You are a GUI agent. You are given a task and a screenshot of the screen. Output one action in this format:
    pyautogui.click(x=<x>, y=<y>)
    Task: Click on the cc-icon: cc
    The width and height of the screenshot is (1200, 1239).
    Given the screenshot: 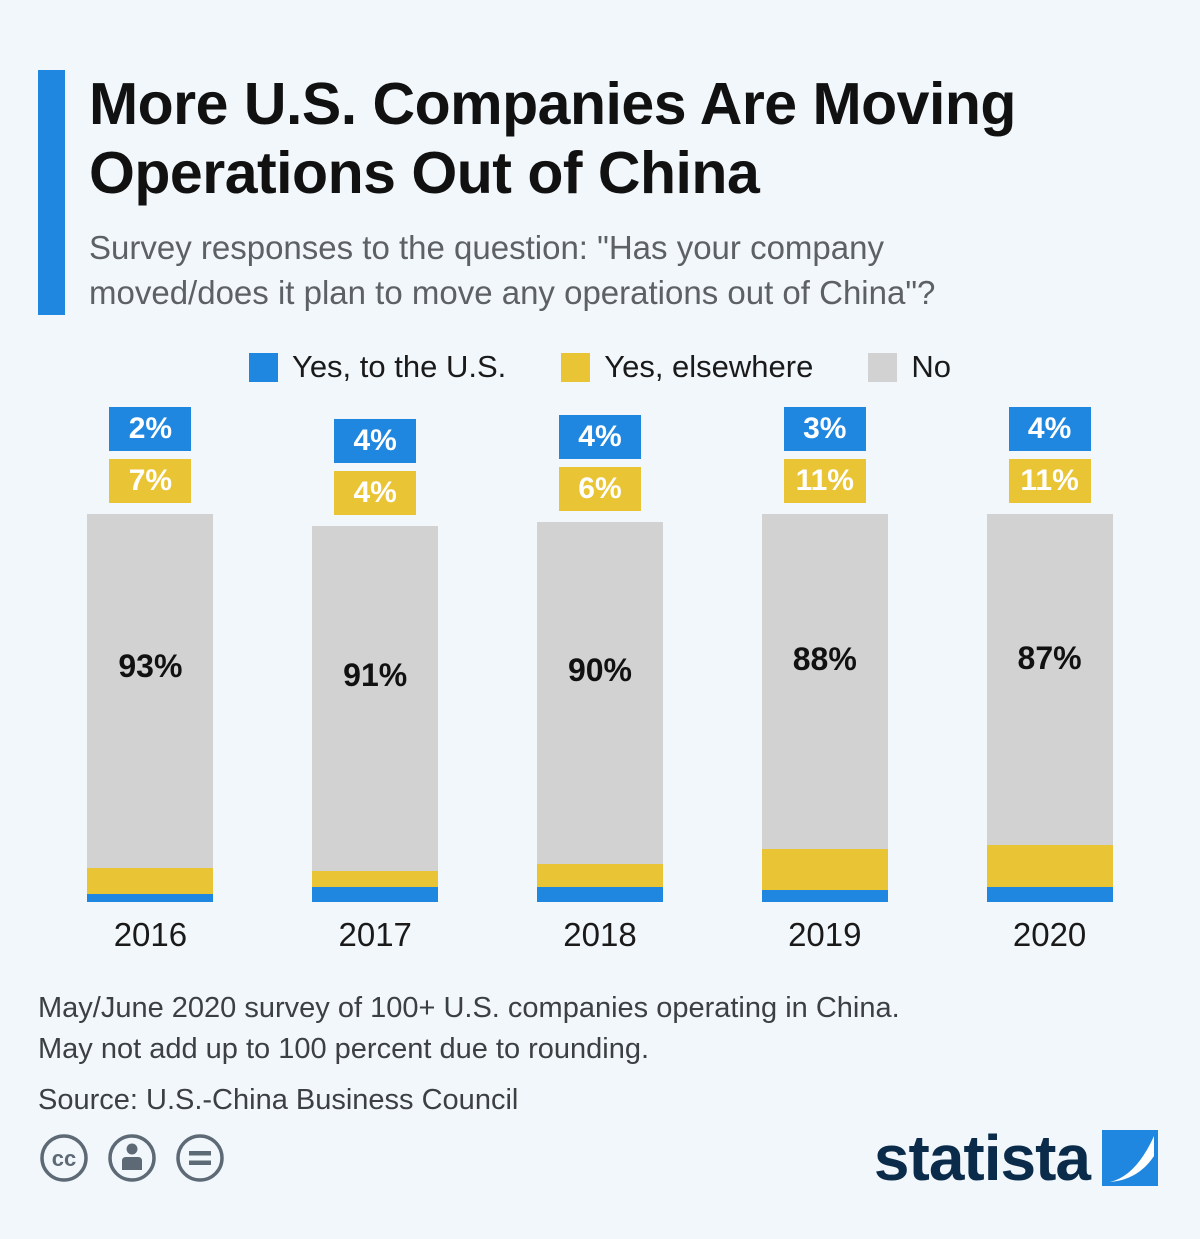 What is the action you would take?
    pyautogui.click(x=64, y=1158)
    